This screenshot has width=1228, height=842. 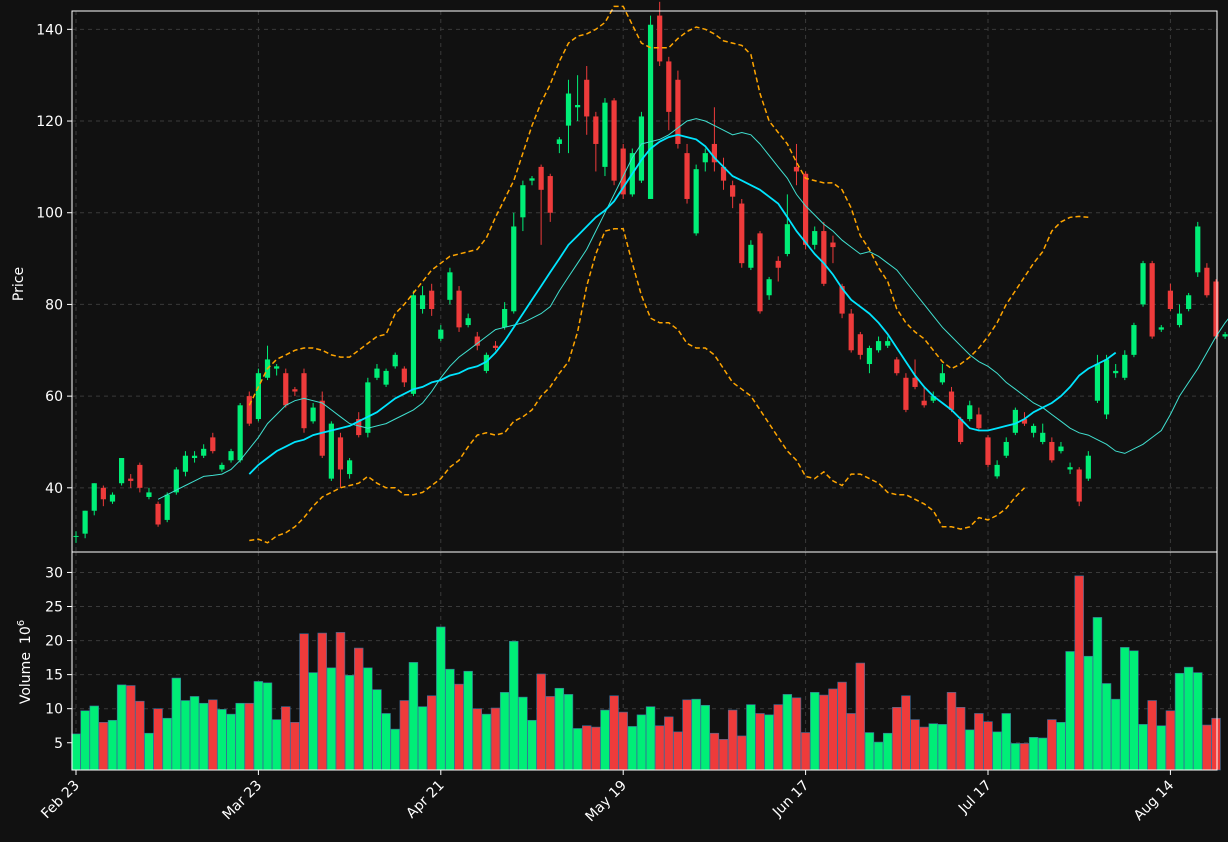 I want to click on volume-tick-label: 15, so click(x=54, y=676).